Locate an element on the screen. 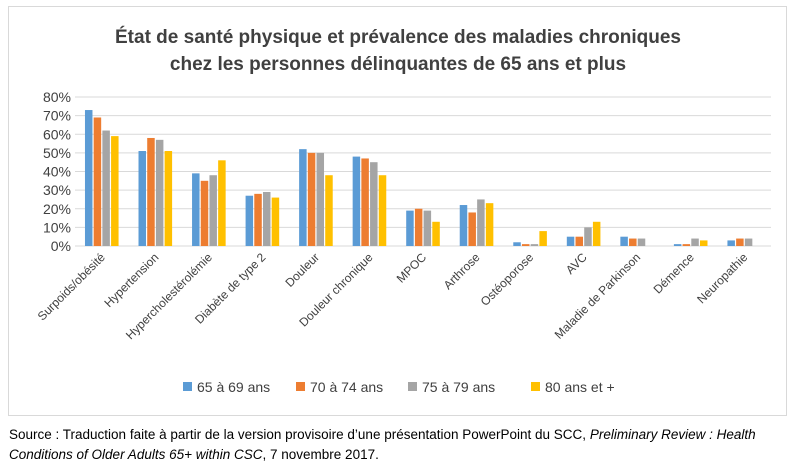 Image resolution: width=795 pixels, height=469 pixels. y-tick-label: 10% is located at coordinates (57, 227).